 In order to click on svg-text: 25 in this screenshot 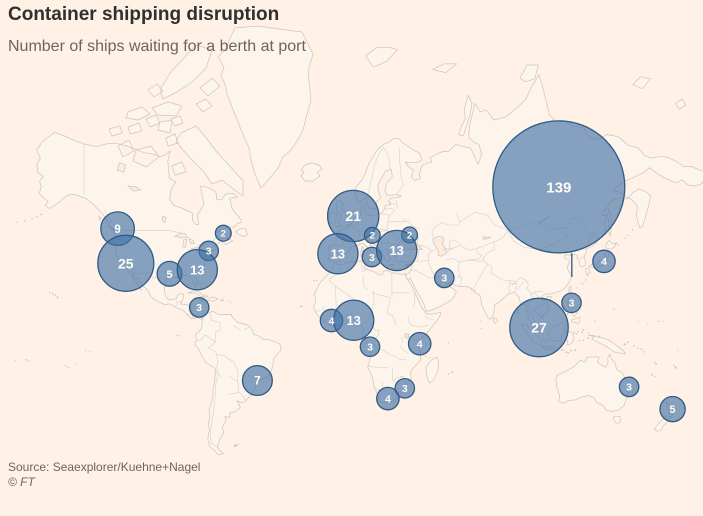, I will do `click(126, 263)`.